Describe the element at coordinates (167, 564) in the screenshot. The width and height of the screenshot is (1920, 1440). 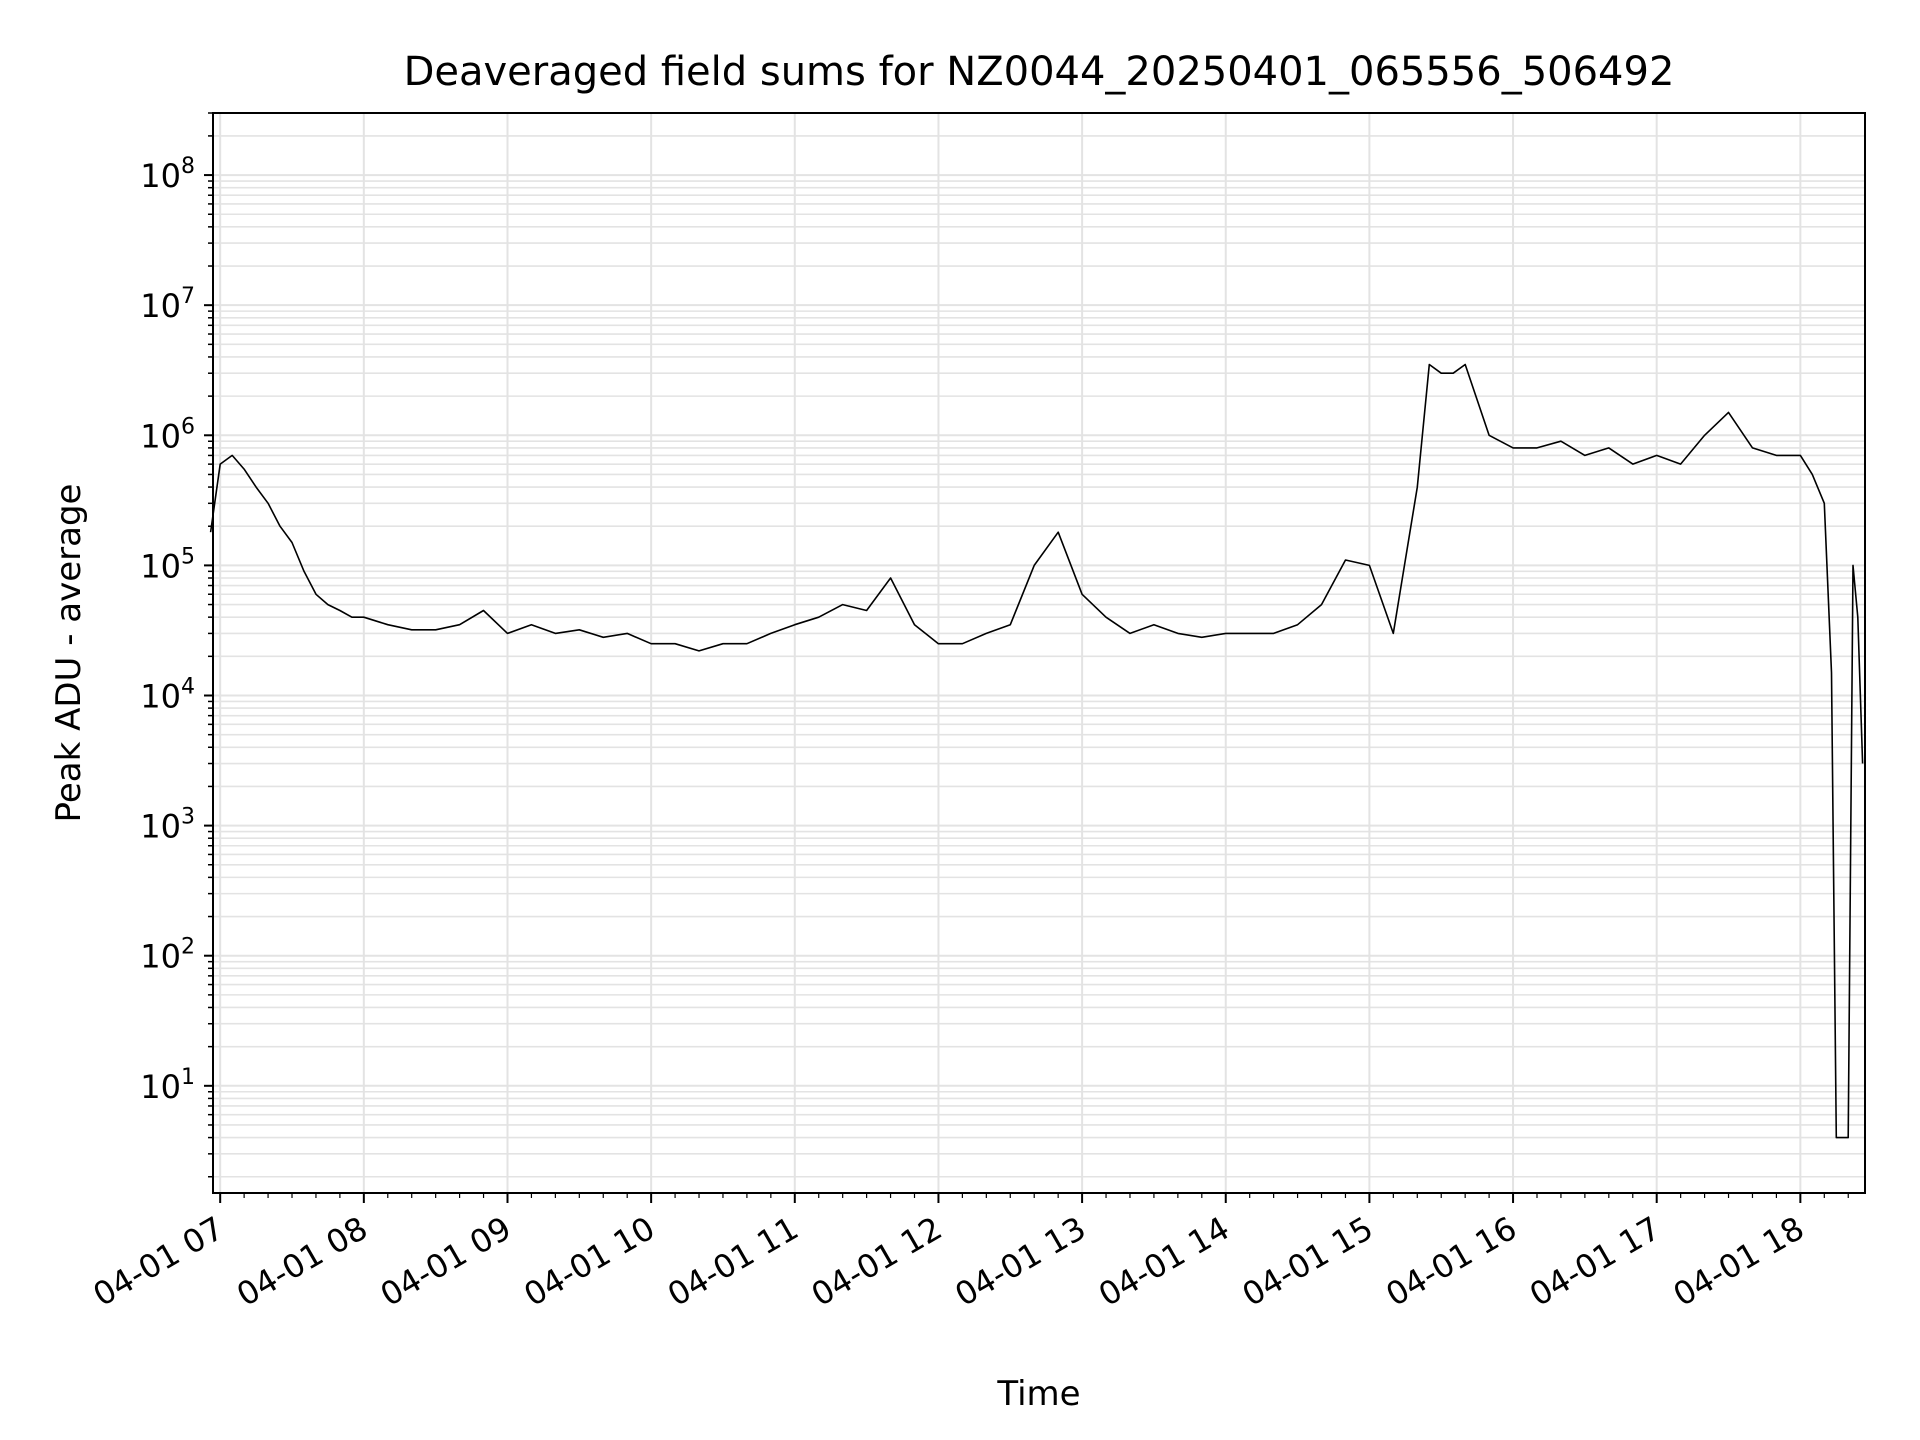
I see `y-tick-label: 105` at that location.